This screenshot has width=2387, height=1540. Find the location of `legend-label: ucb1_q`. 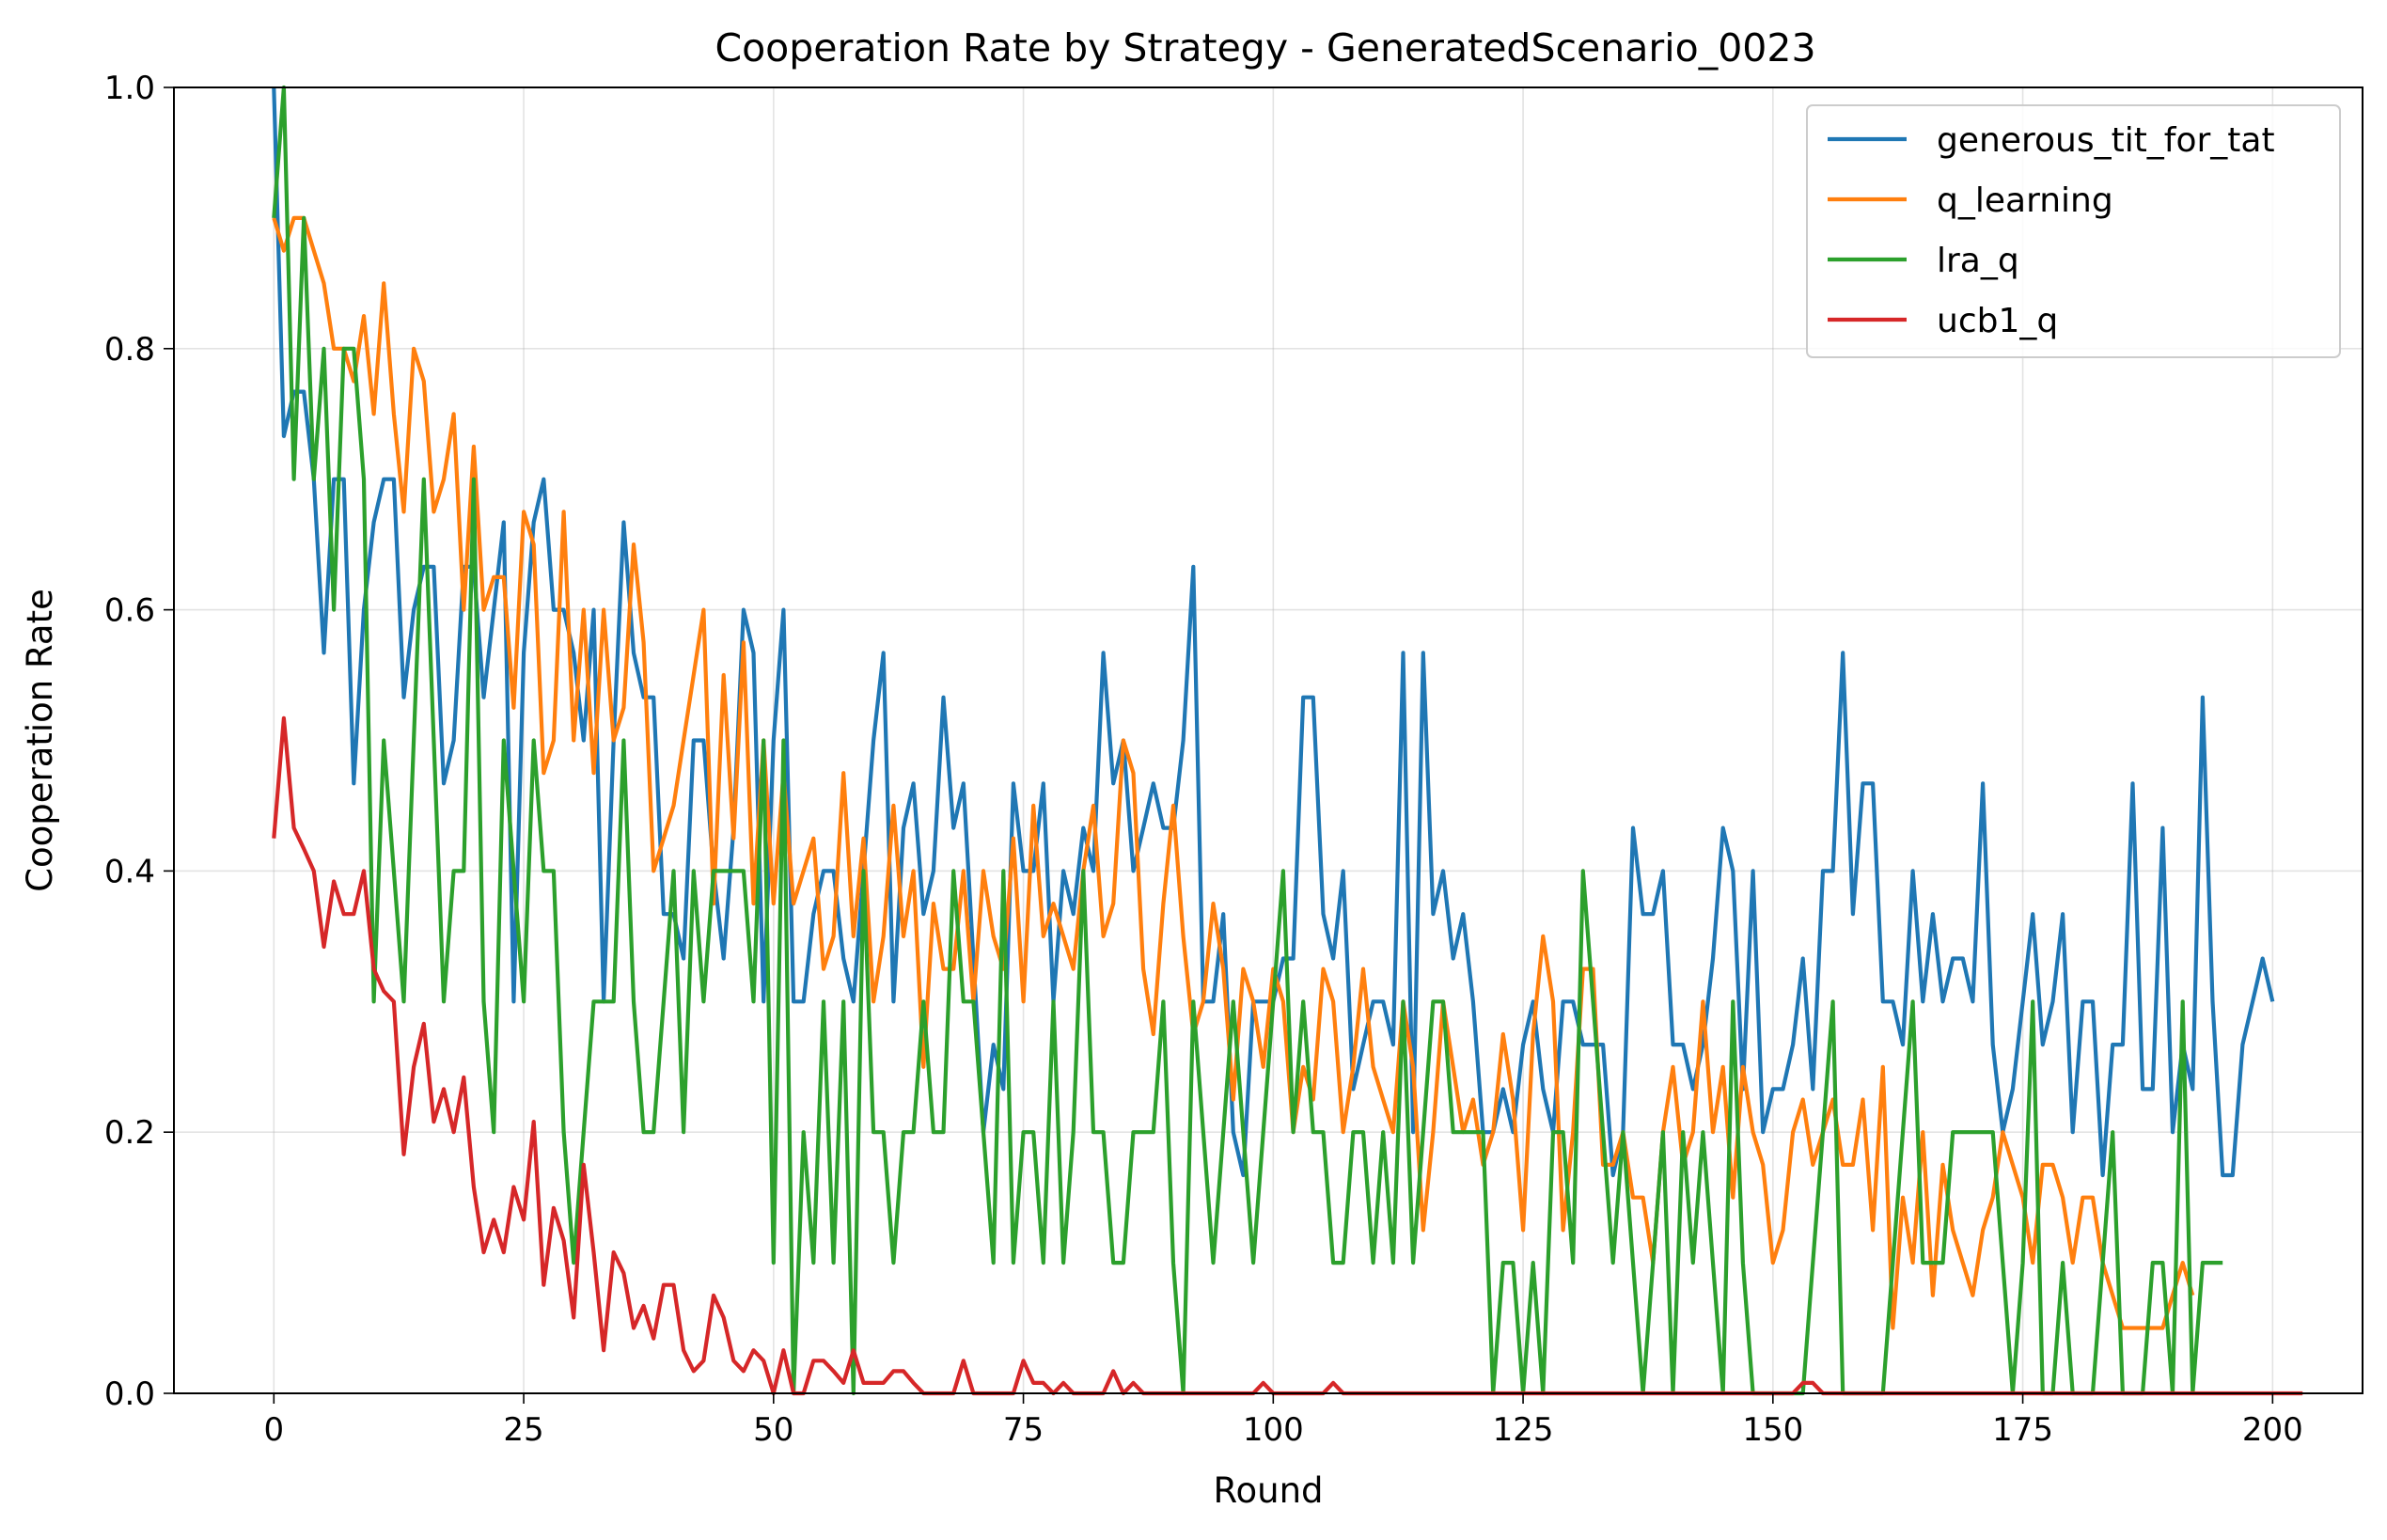

legend-label: ucb1_q is located at coordinates (1997, 321).